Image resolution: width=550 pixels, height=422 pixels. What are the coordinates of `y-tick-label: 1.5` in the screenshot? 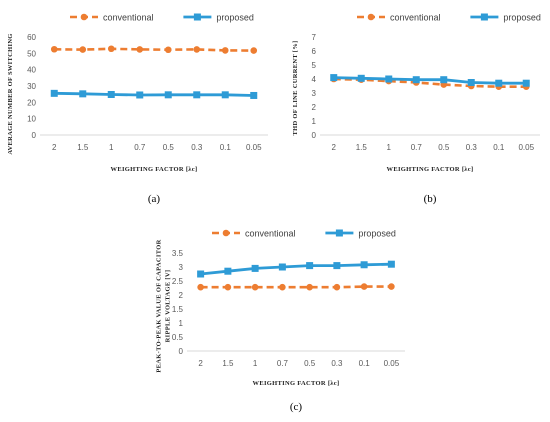 It's located at (178, 309).